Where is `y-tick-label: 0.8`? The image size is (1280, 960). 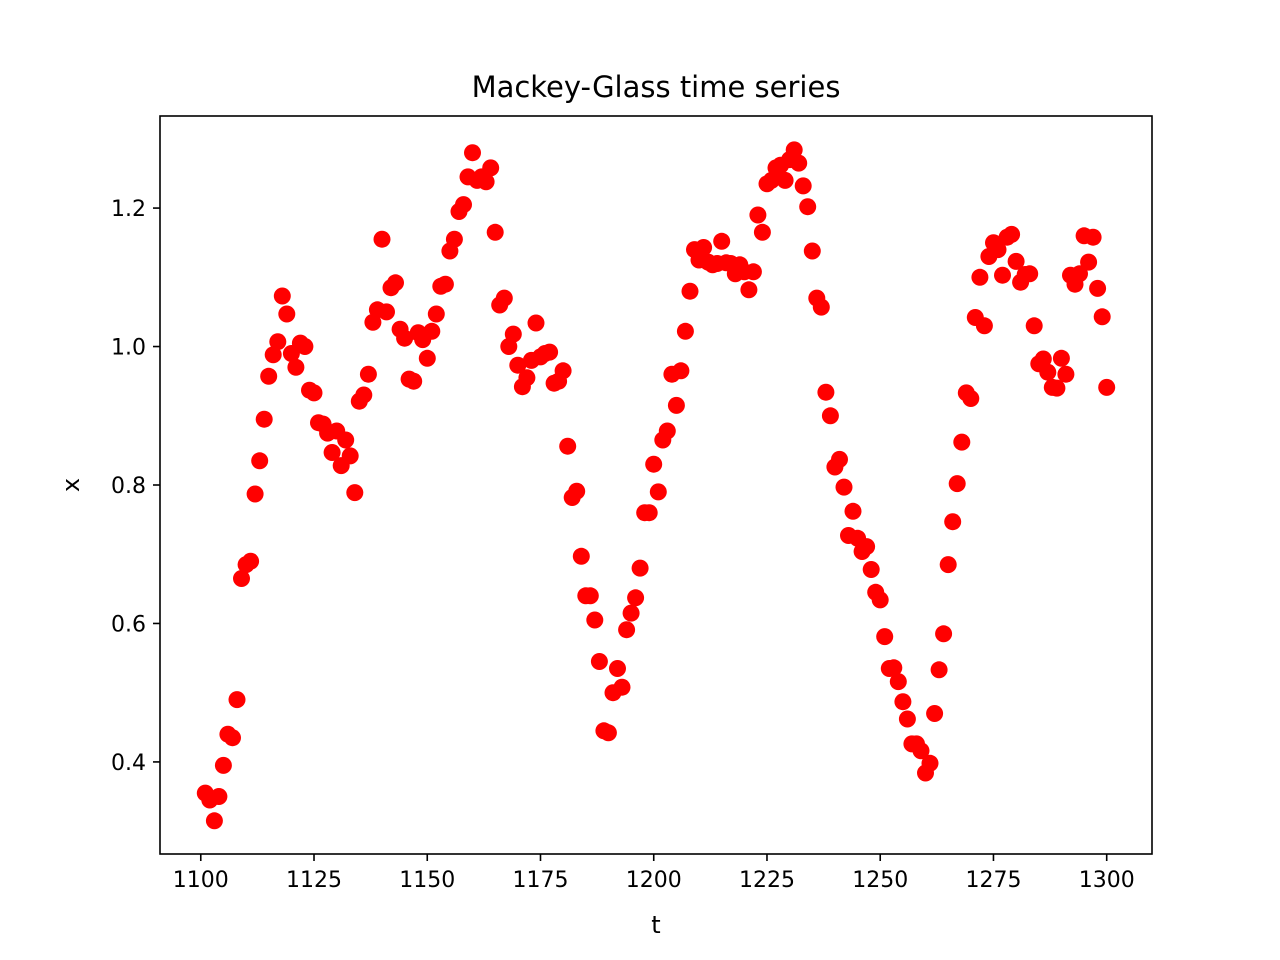 y-tick-label: 0.8 is located at coordinates (128, 486).